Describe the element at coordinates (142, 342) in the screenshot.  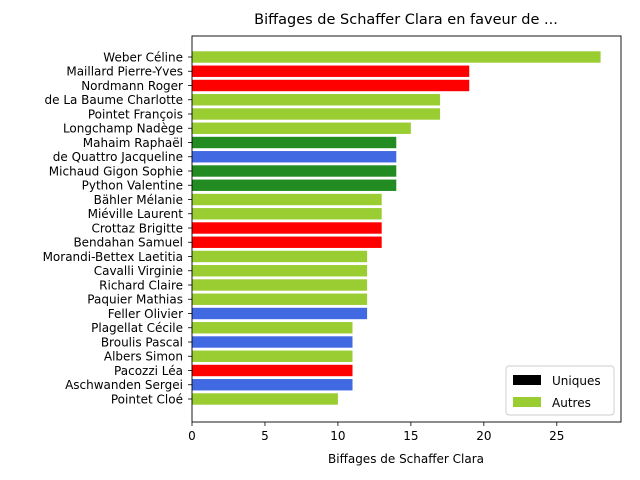
I see `category-label: Broulis Pascal` at that location.